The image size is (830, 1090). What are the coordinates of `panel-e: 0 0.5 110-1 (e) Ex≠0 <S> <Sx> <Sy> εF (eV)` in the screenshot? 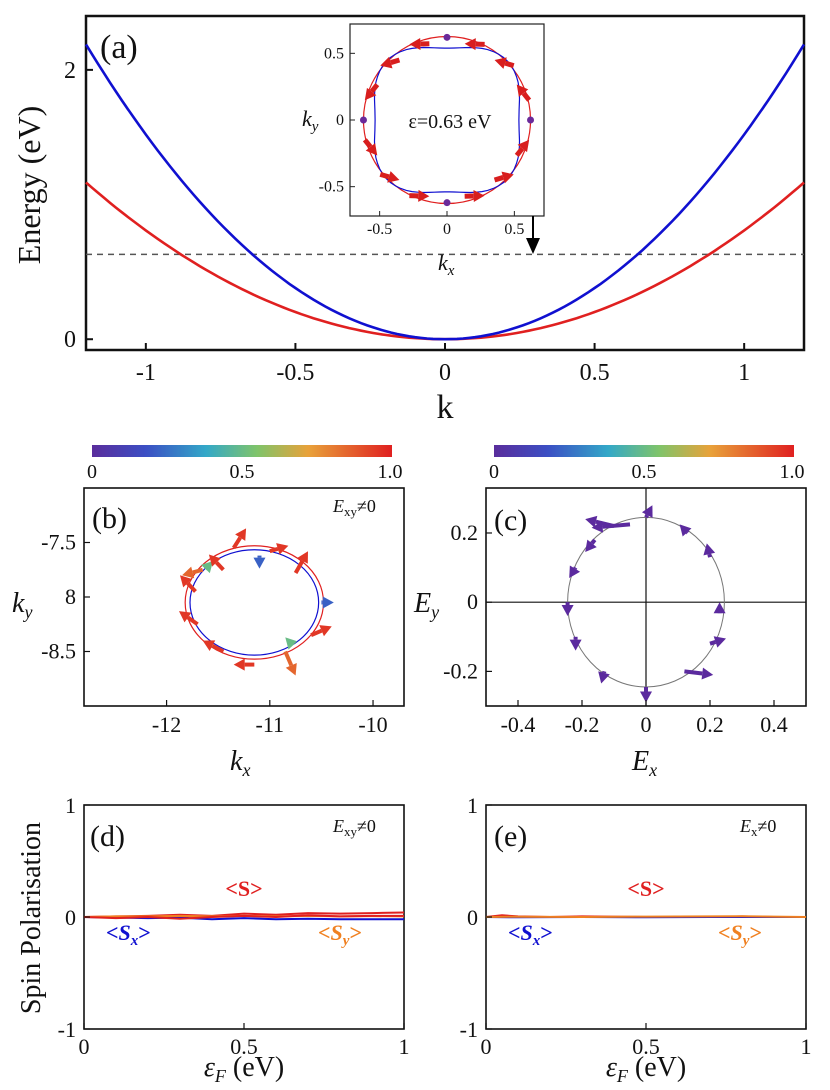 It's located at (636, 939).